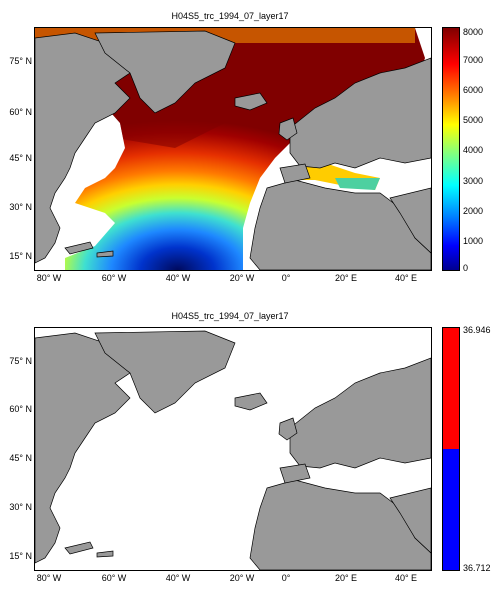  What do you see at coordinates (477, 568) in the screenshot?
I see `bottom-colorbar-min: 36.712` at bounding box center [477, 568].